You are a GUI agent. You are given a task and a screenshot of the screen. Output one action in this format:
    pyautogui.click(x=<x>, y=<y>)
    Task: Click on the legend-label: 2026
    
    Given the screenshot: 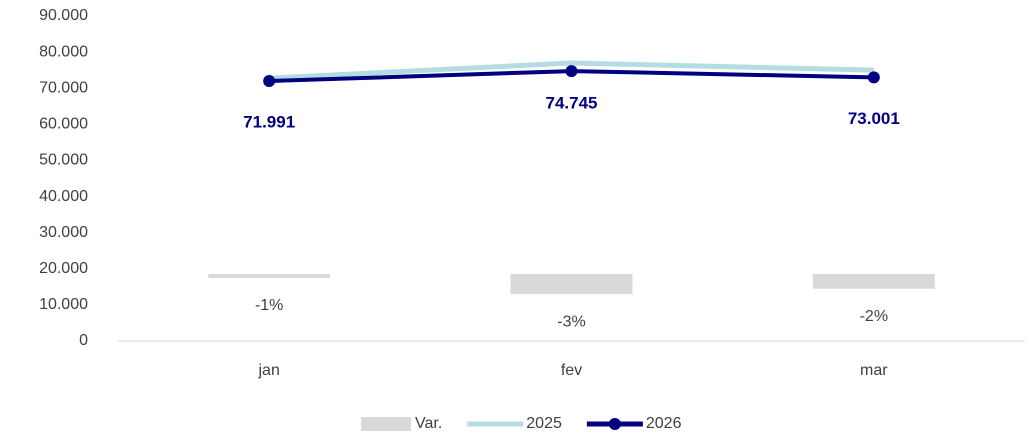 What is the action you would take?
    pyautogui.click(x=664, y=423)
    